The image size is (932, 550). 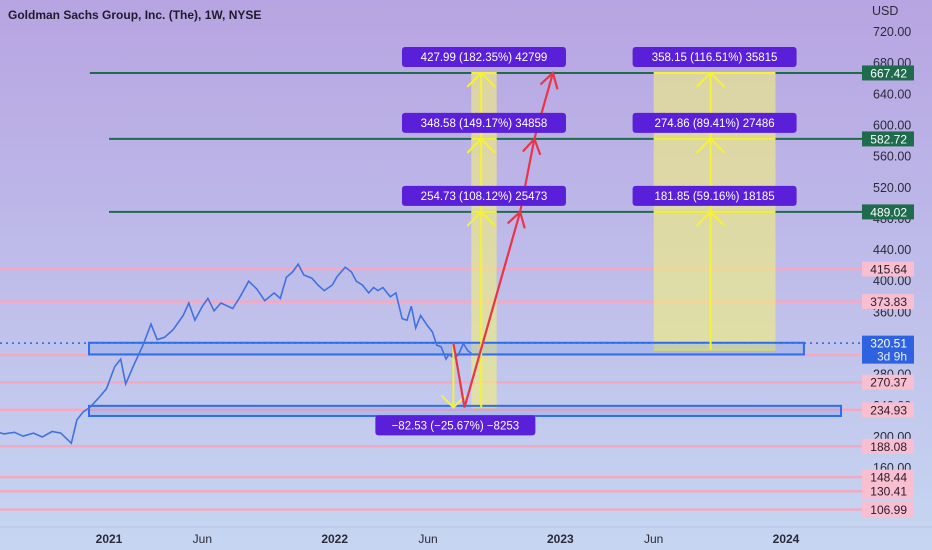 What do you see at coordinates (892, 157) in the screenshot?
I see `y-axis-tick-label: 560.00` at bounding box center [892, 157].